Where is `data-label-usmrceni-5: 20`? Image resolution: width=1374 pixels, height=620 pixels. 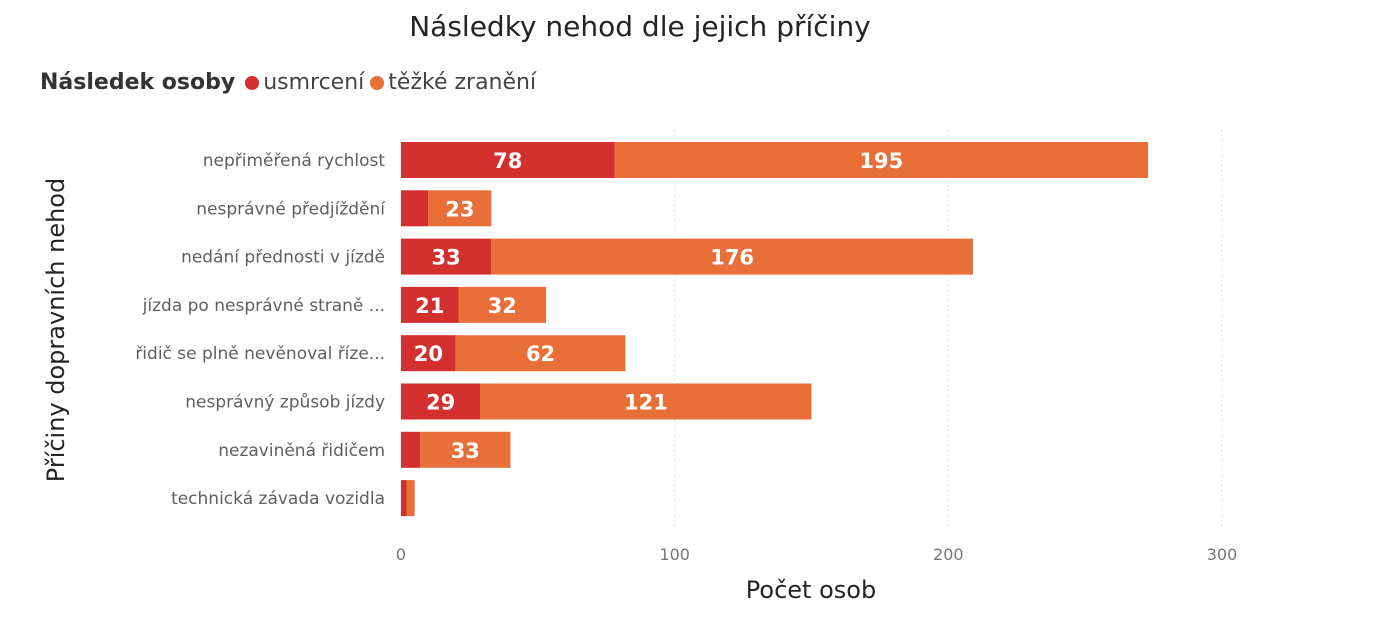
data-label-usmrceni-5: 20 is located at coordinates (428, 354).